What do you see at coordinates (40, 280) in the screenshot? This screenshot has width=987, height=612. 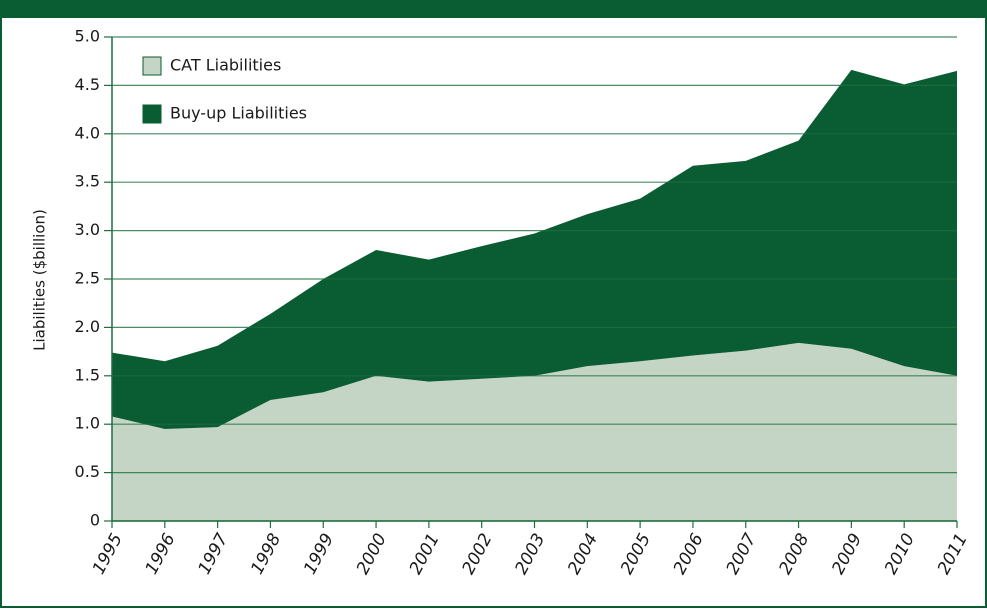 I see `y-axis-label: Liabilities ($billion)` at bounding box center [40, 280].